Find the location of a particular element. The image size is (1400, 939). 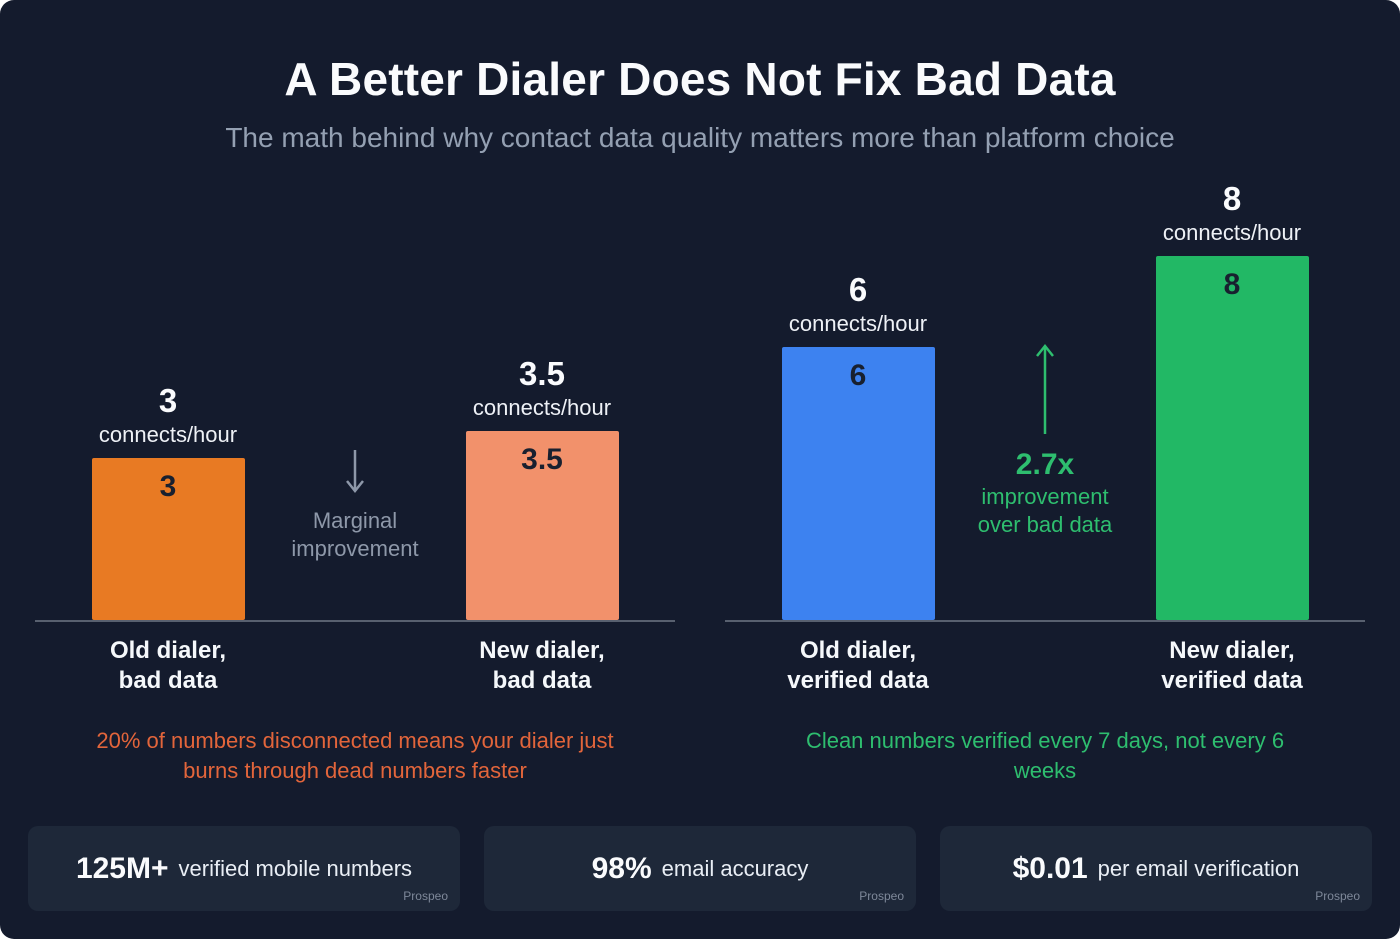

stat-value: 98% is located at coordinates (621, 868).